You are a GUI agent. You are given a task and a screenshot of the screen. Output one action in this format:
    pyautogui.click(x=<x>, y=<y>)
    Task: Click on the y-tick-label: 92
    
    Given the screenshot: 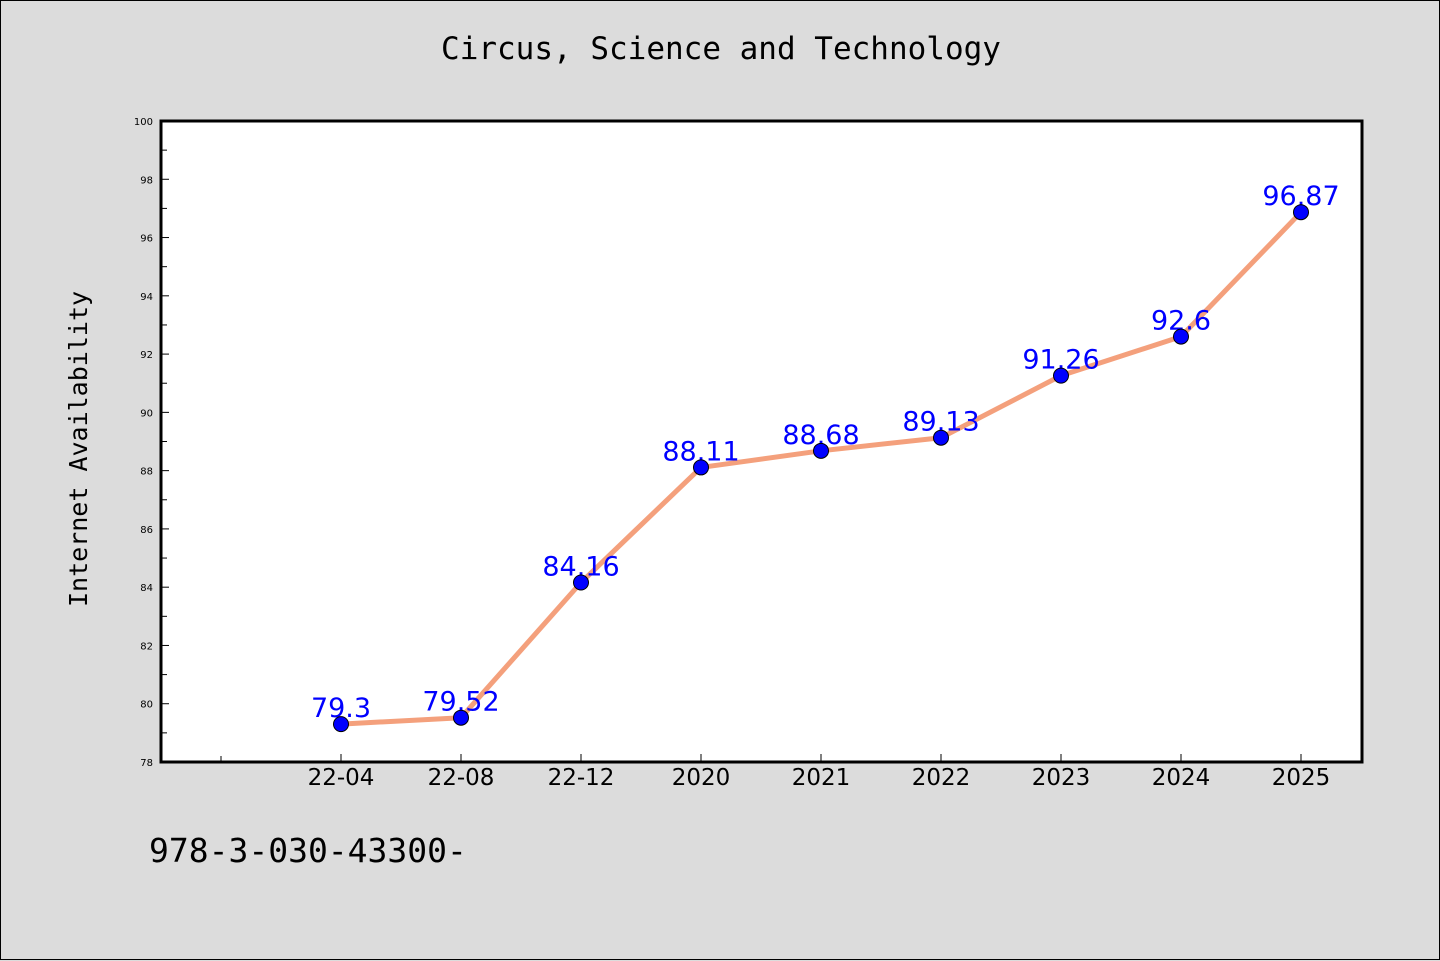 What is the action you would take?
    pyautogui.click(x=146, y=355)
    